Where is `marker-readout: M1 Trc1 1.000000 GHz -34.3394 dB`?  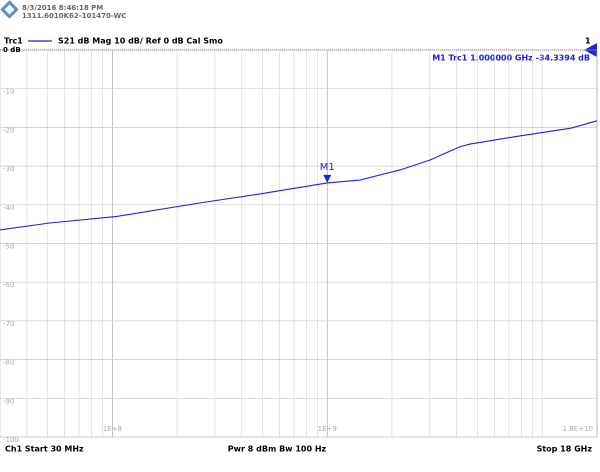
marker-readout: M1 Trc1 1.000000 GHz -34.3394 dB is located at coordinates (511, 58).